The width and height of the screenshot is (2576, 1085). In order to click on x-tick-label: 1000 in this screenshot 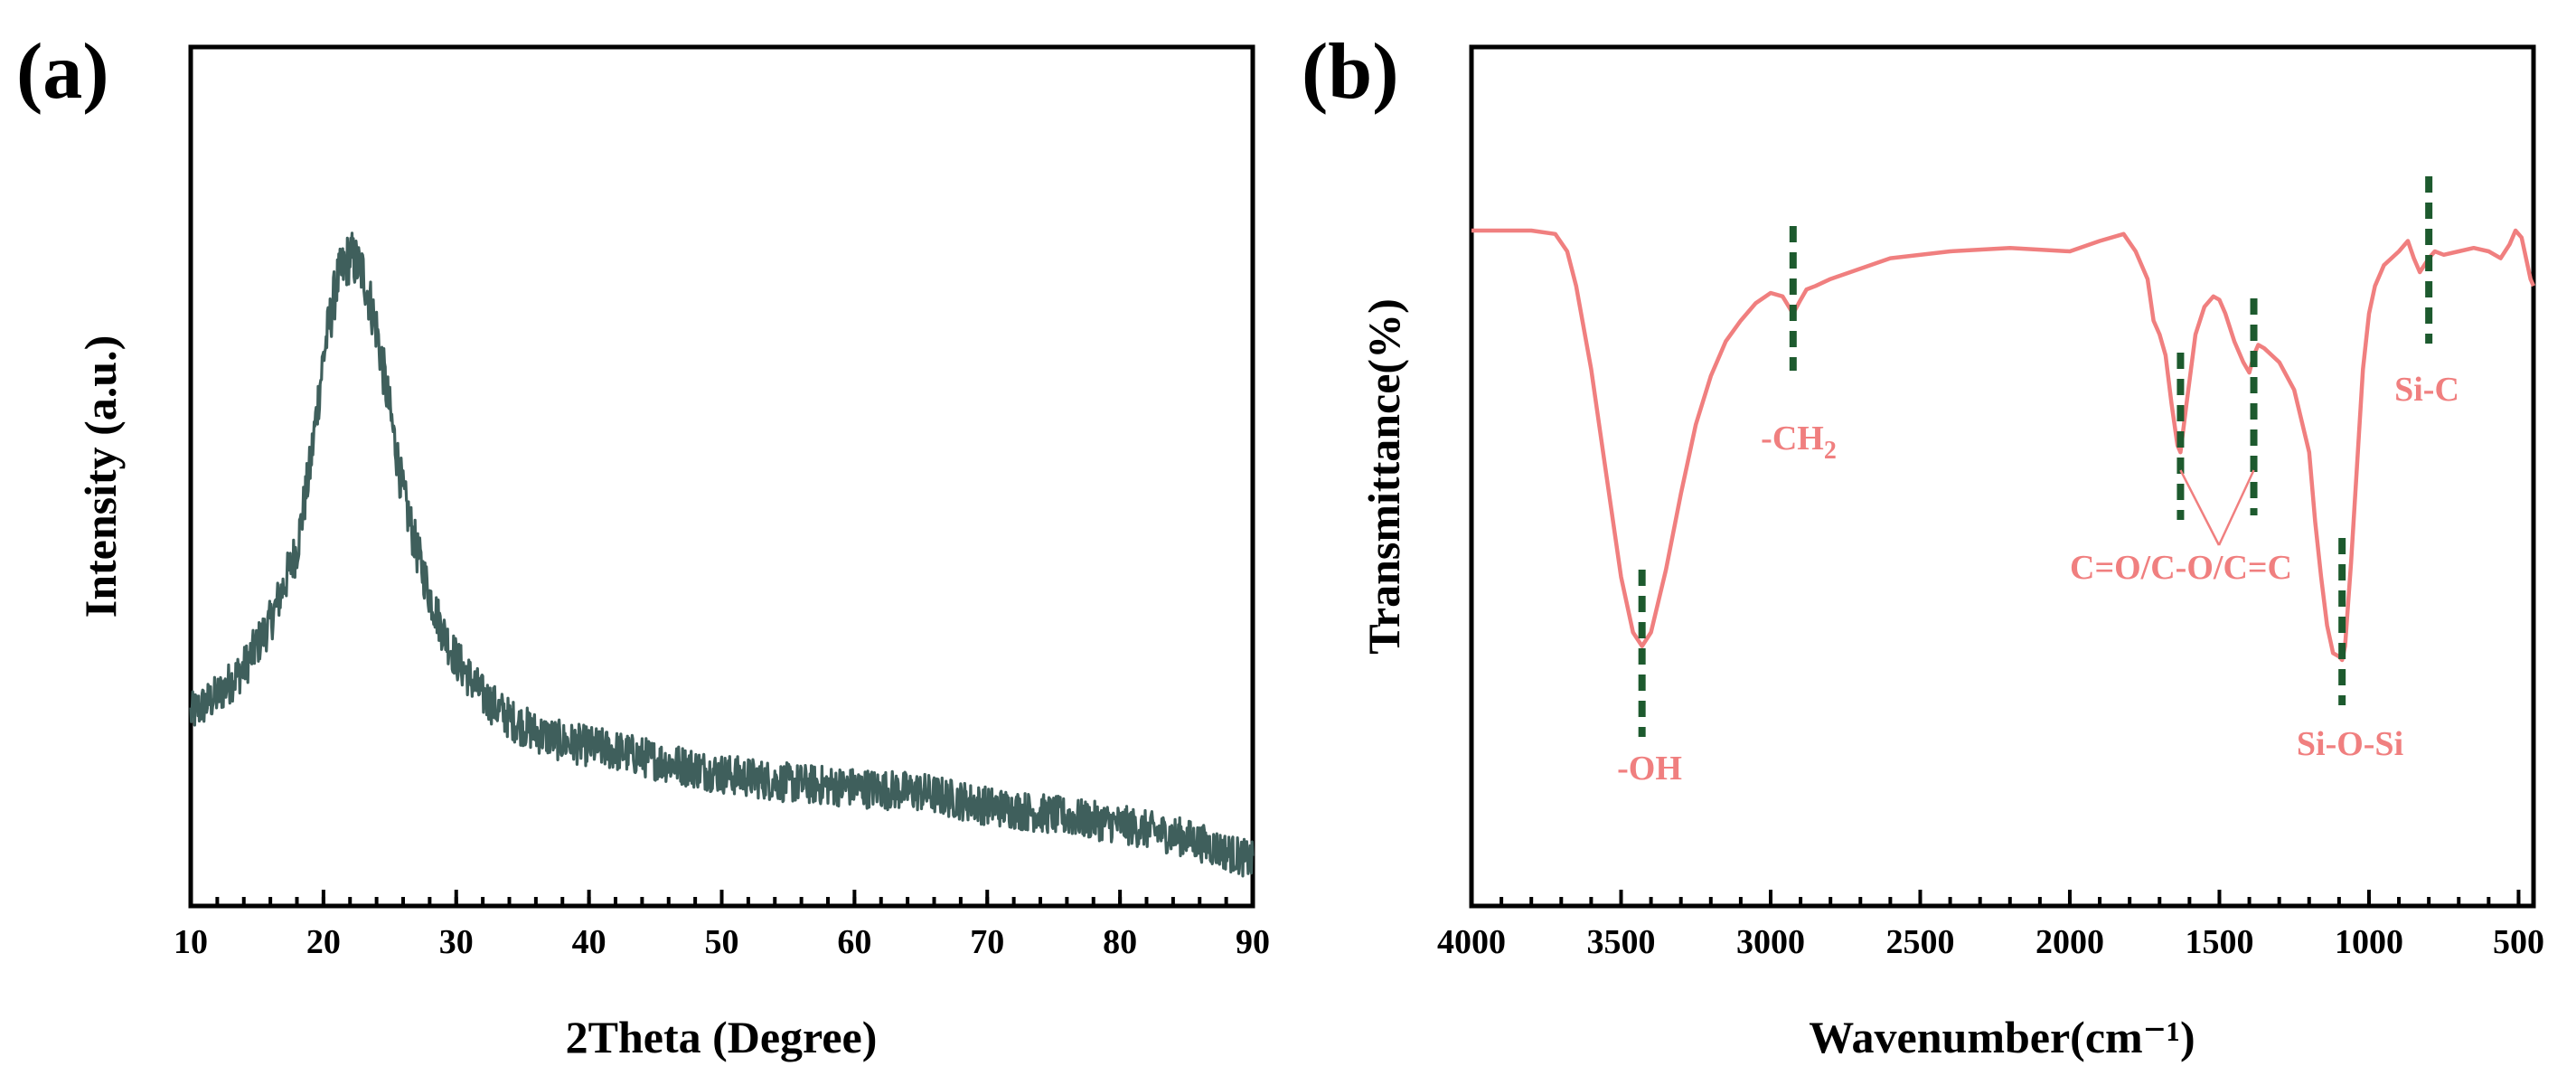, I will do `click(2369, 942)`.